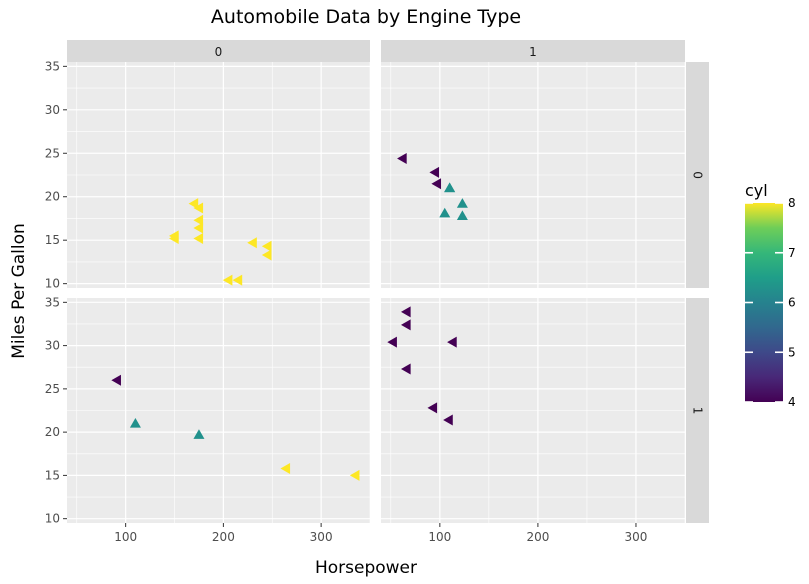  I want to click on facet-strip-row-label: 1, so click(698, 411).